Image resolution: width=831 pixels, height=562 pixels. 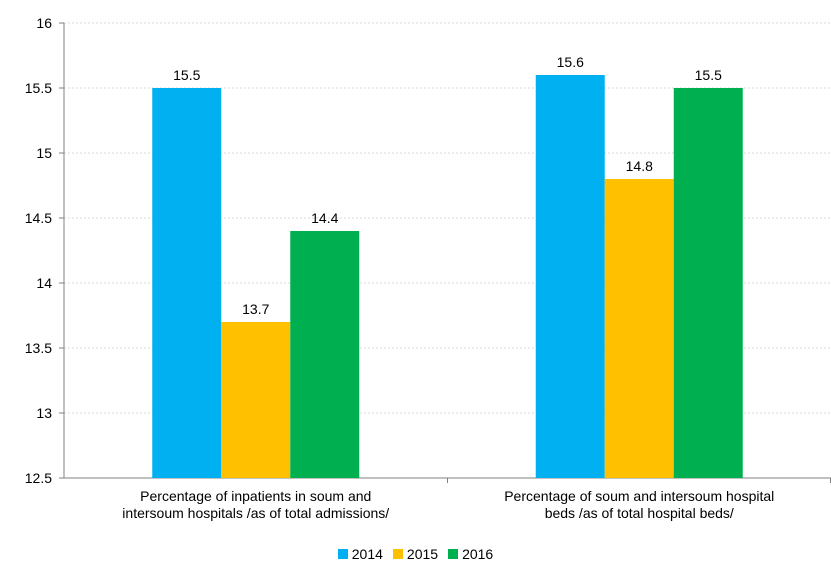 I want to click on y-tick-label: 12.5, so click(x=38, y=478).